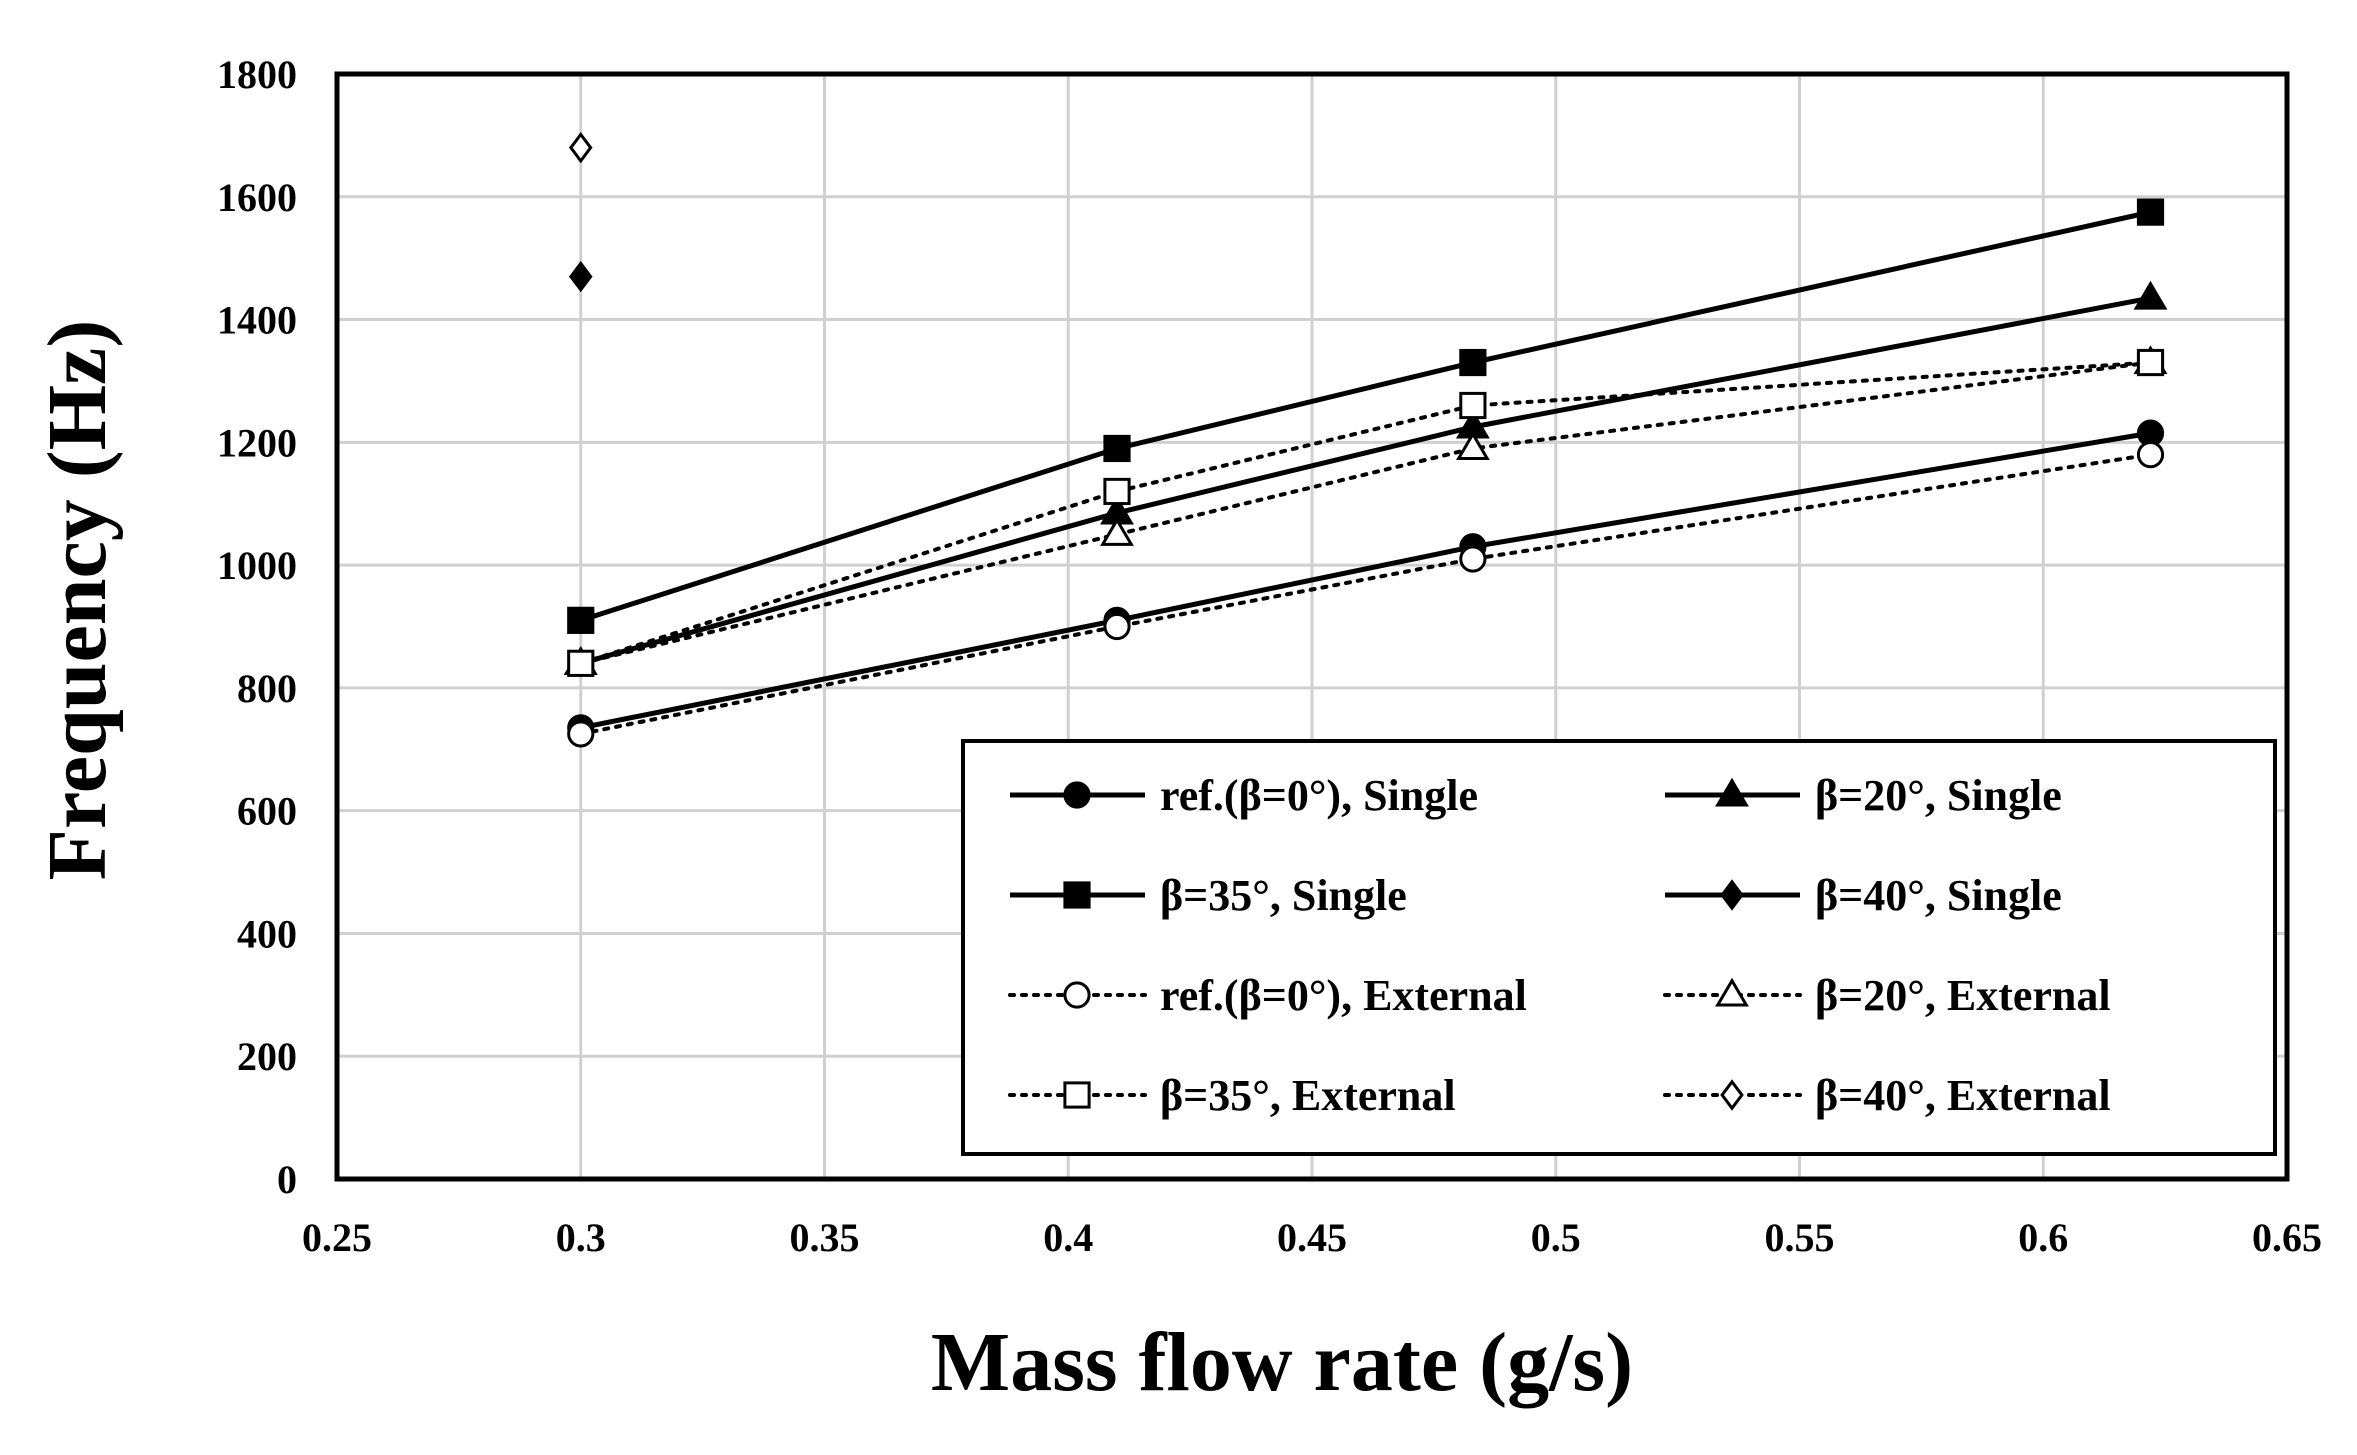  Describe the element at coordinates (1068, 1237) in the screenshot. I see `x-tick-label: 0.4` at that location.